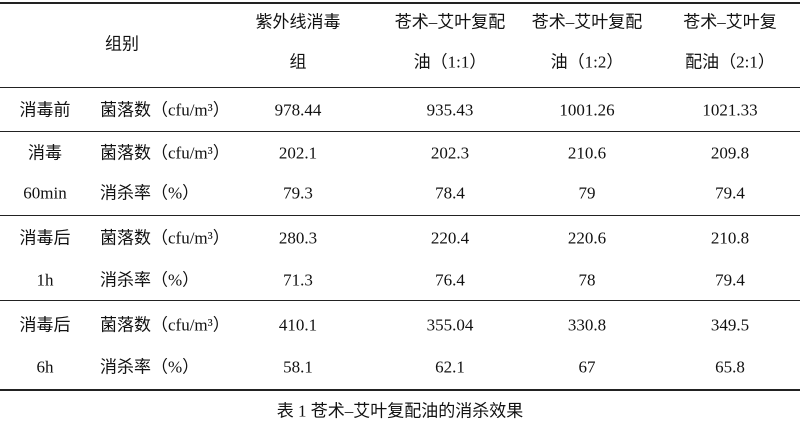 The height and width of the screenshot is (427, 800). I want to click on column-header: 油（1:1）, so click(450, 62).